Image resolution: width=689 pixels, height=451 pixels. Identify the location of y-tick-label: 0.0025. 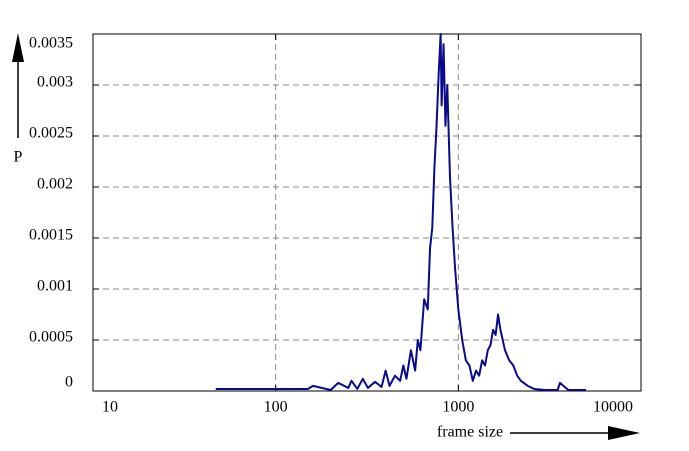
(51, 133).